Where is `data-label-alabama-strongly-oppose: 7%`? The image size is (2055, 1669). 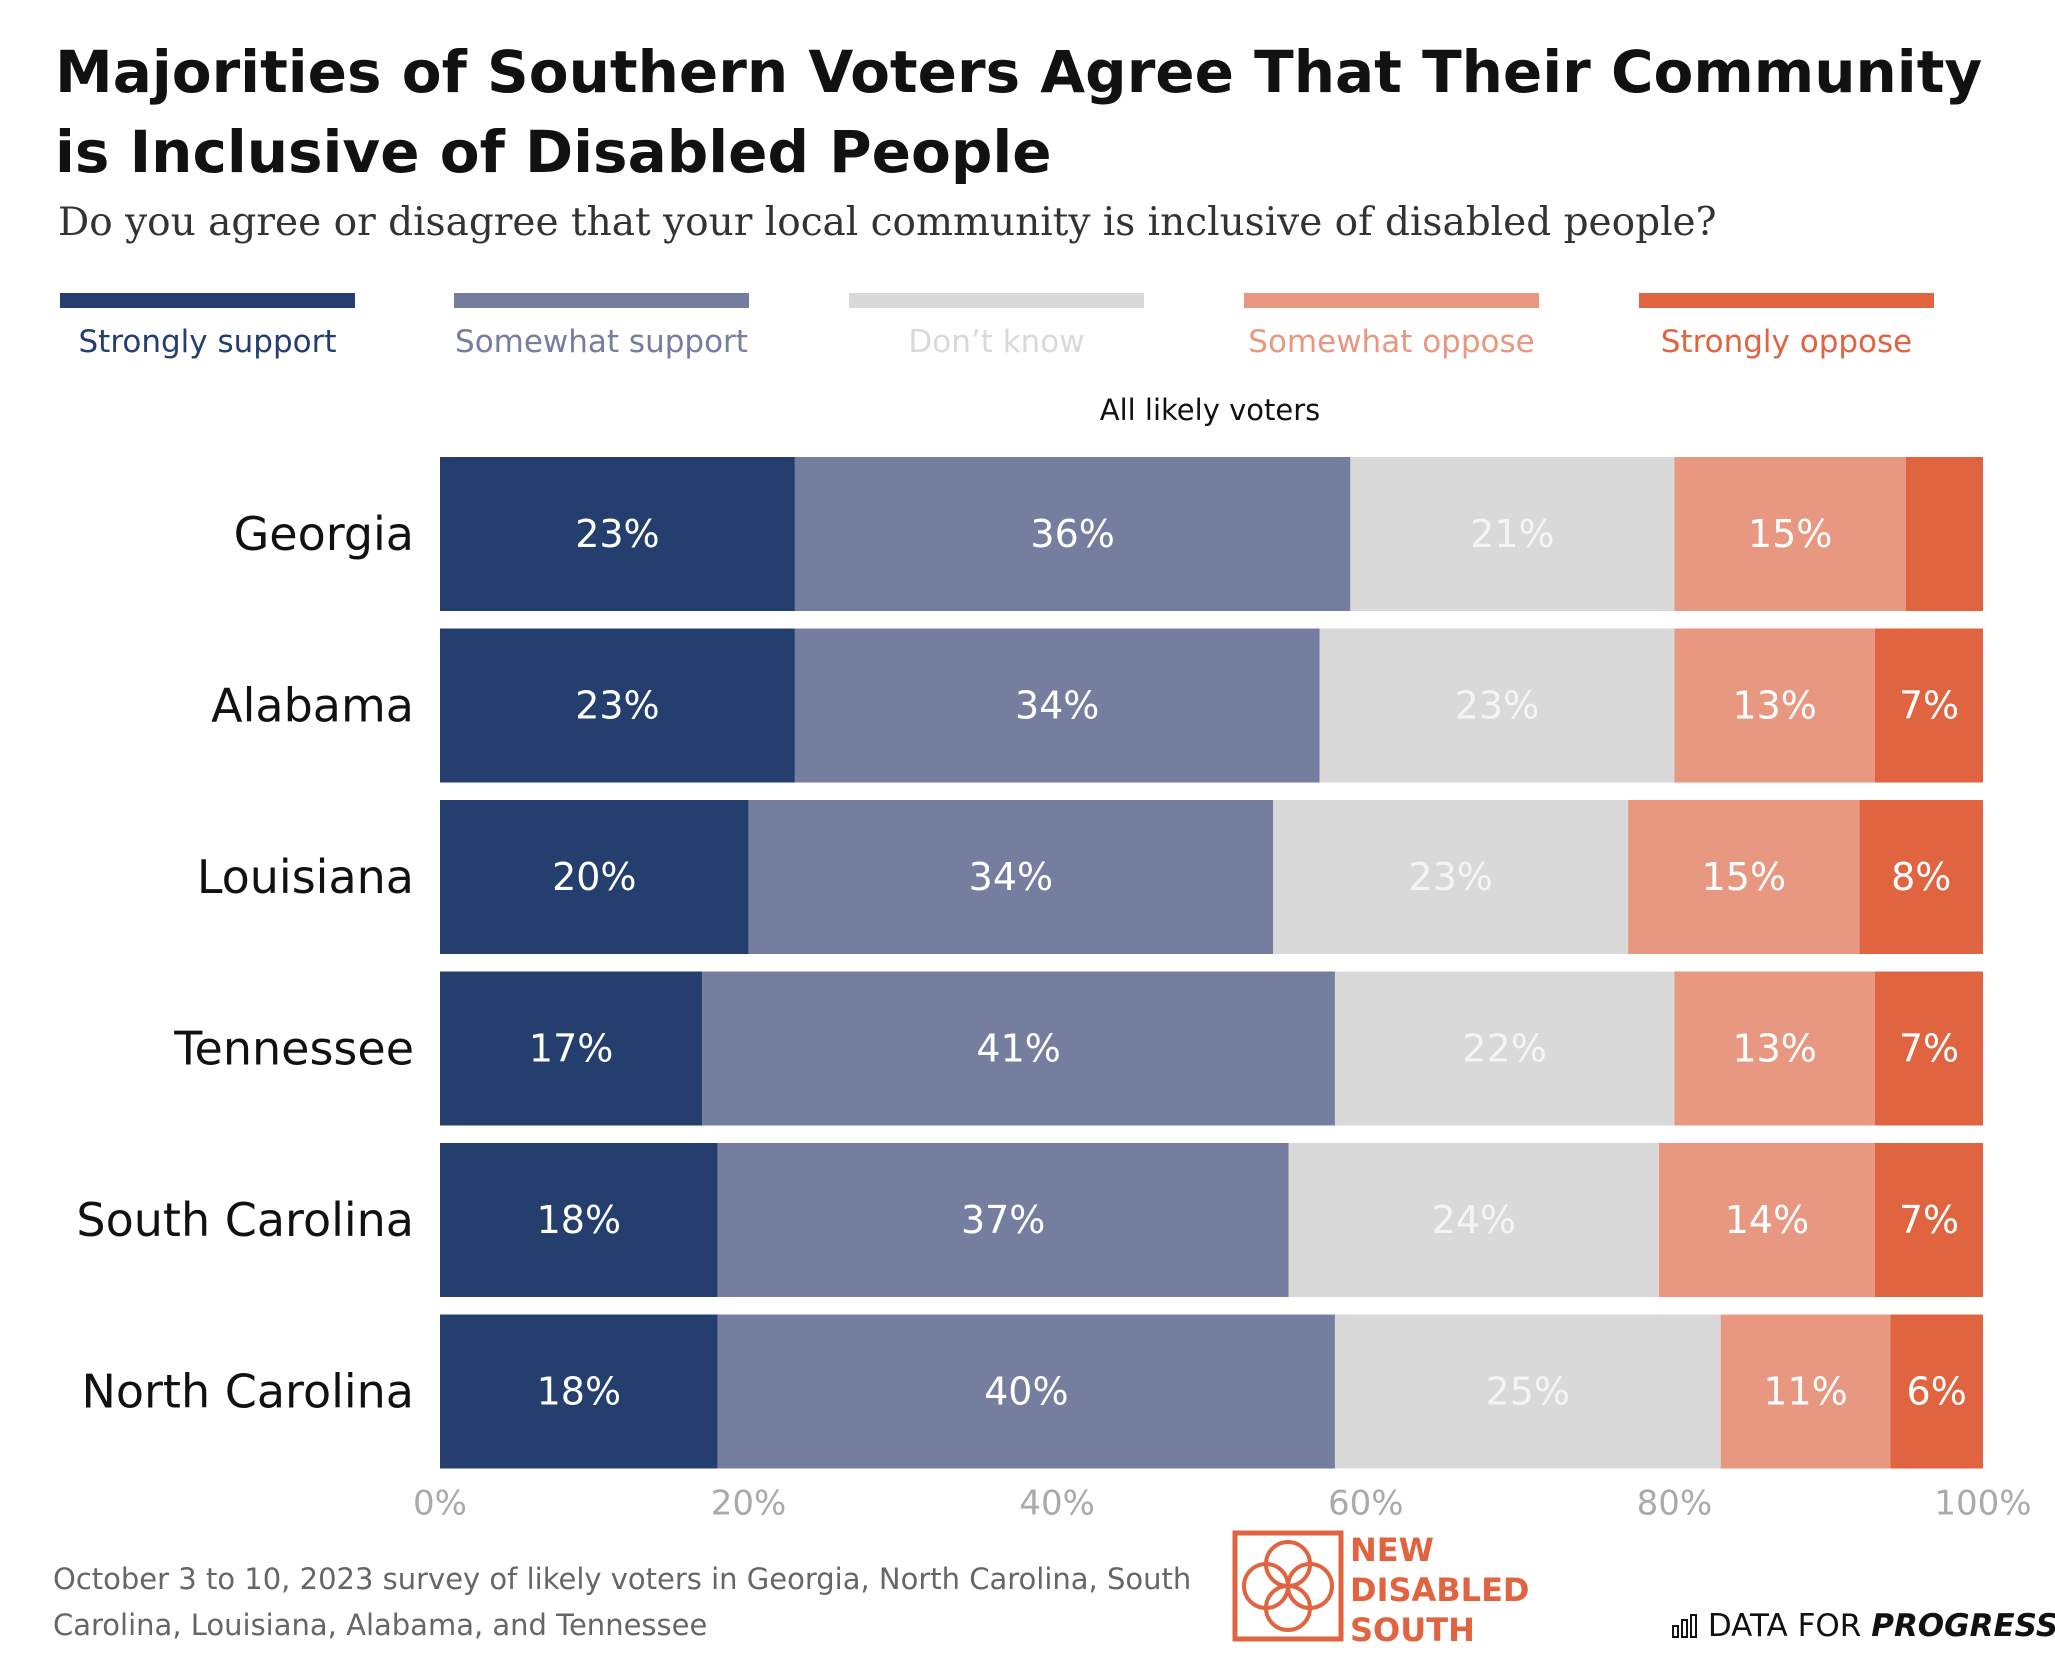 data-label-alabama-strongly-oppose: 7% is located at coordinates (1929, 706).